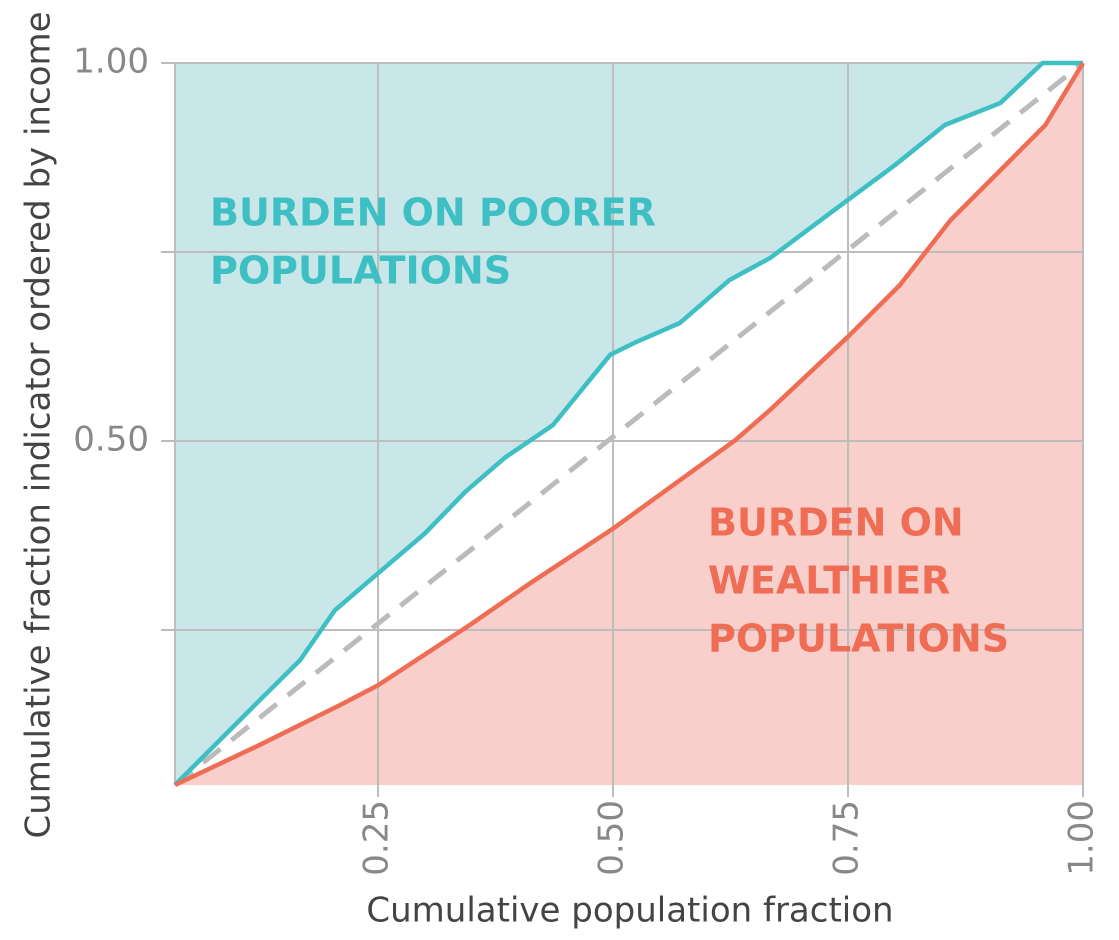 This screenshot has height=940, width=1119. Describe the element at coordinates (111, 62) in the screenshot. I see `y-tick-label: 1.00` at that location.